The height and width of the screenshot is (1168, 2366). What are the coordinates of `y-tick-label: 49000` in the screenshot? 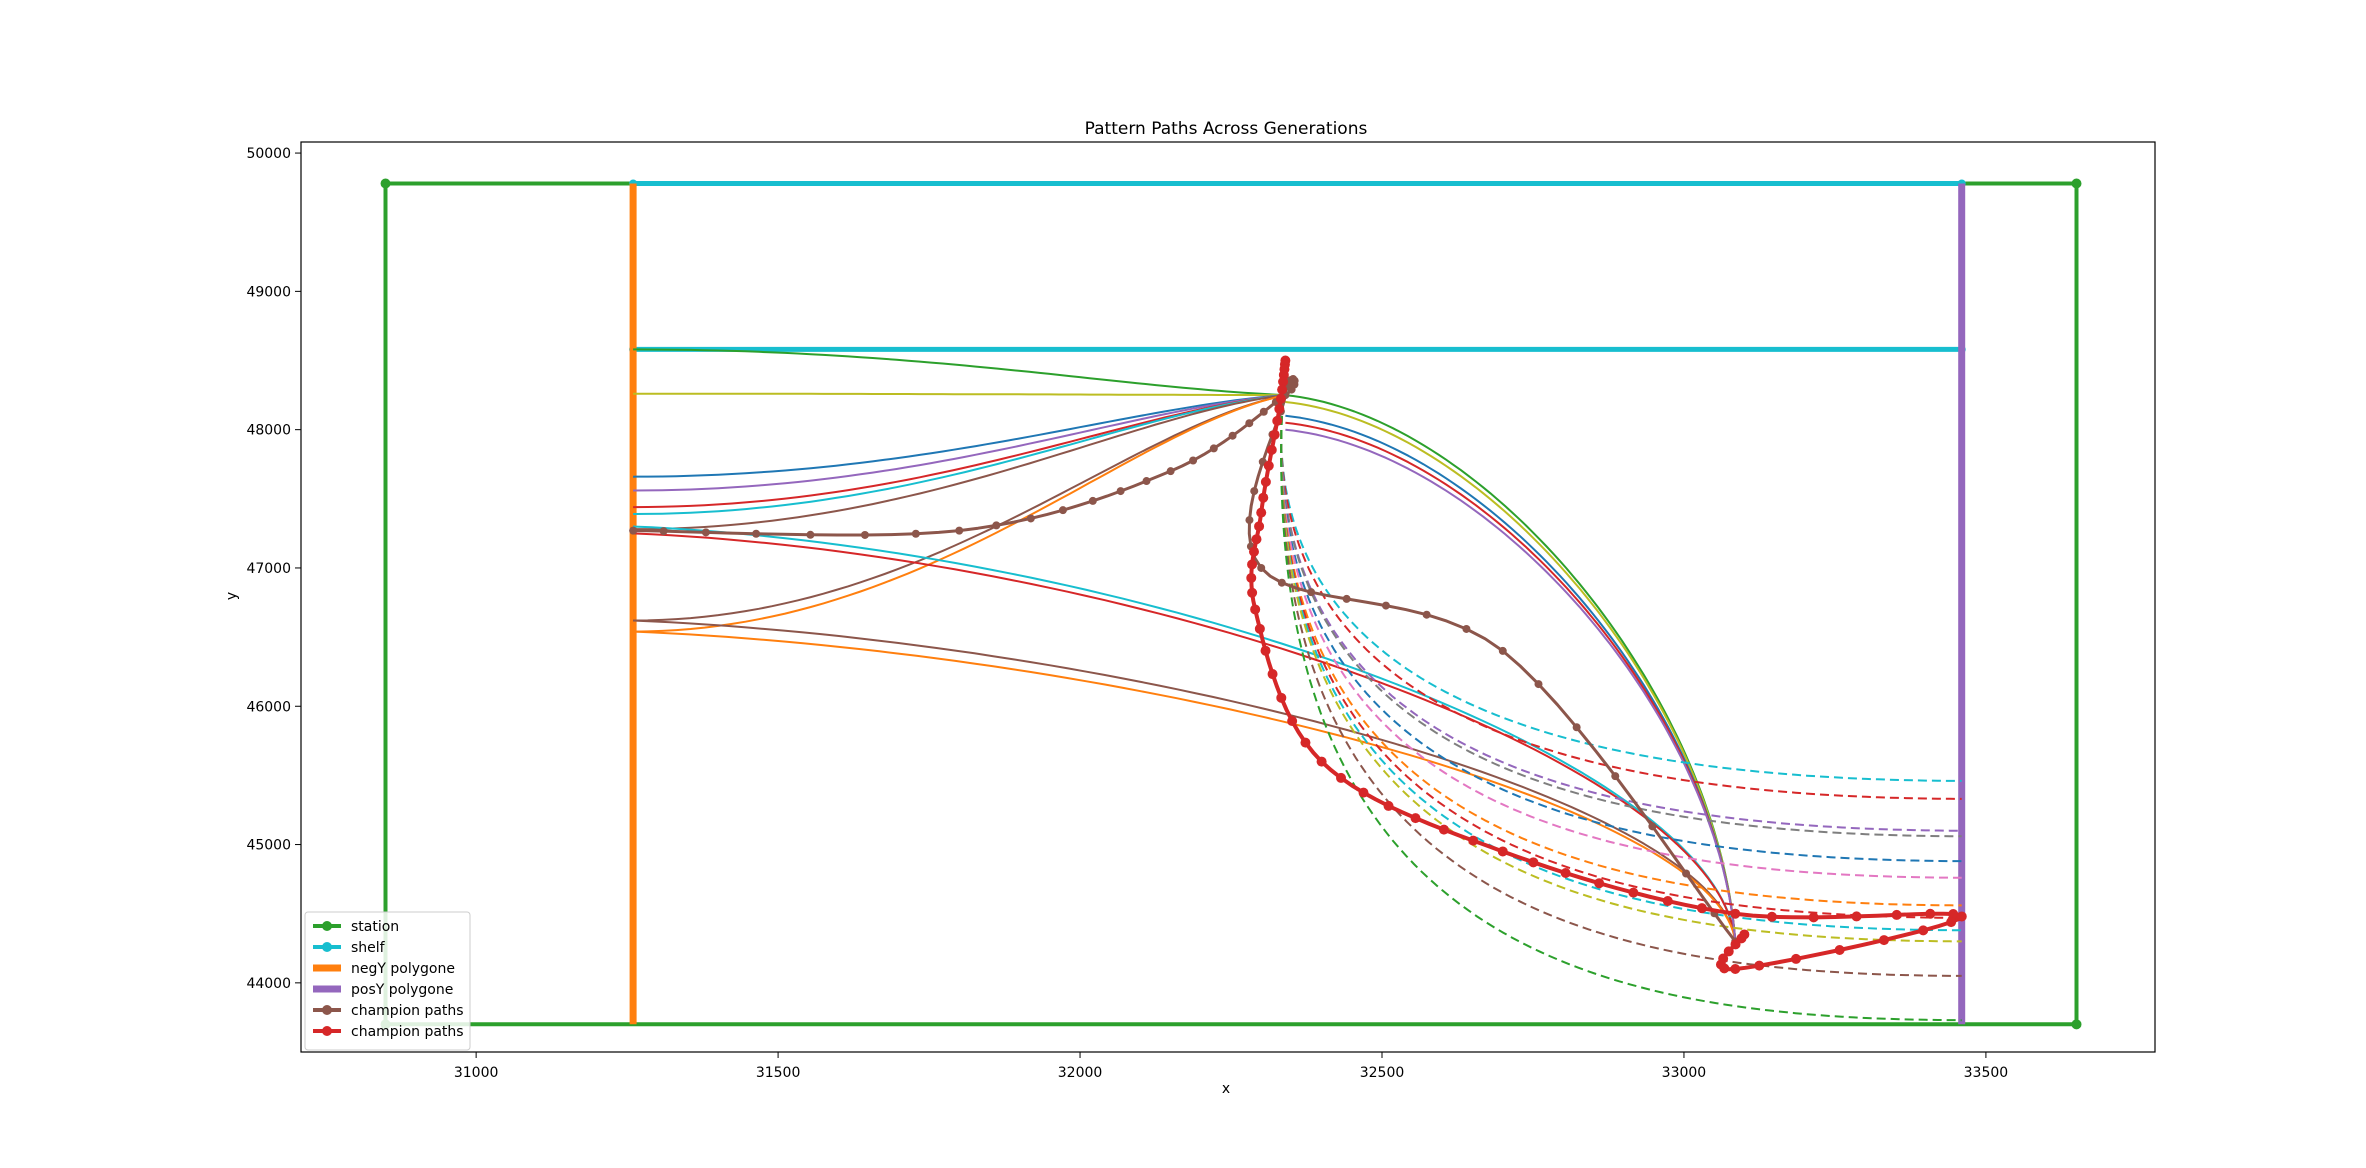 It's located at (268, 292).